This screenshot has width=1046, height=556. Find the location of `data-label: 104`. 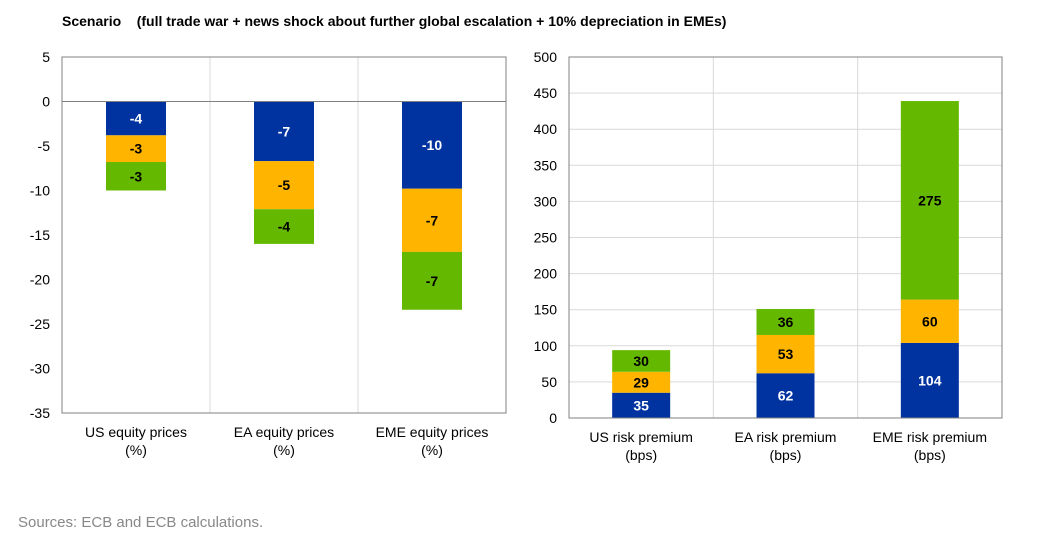

data-label: 104 is located at coordinates (930, 380).